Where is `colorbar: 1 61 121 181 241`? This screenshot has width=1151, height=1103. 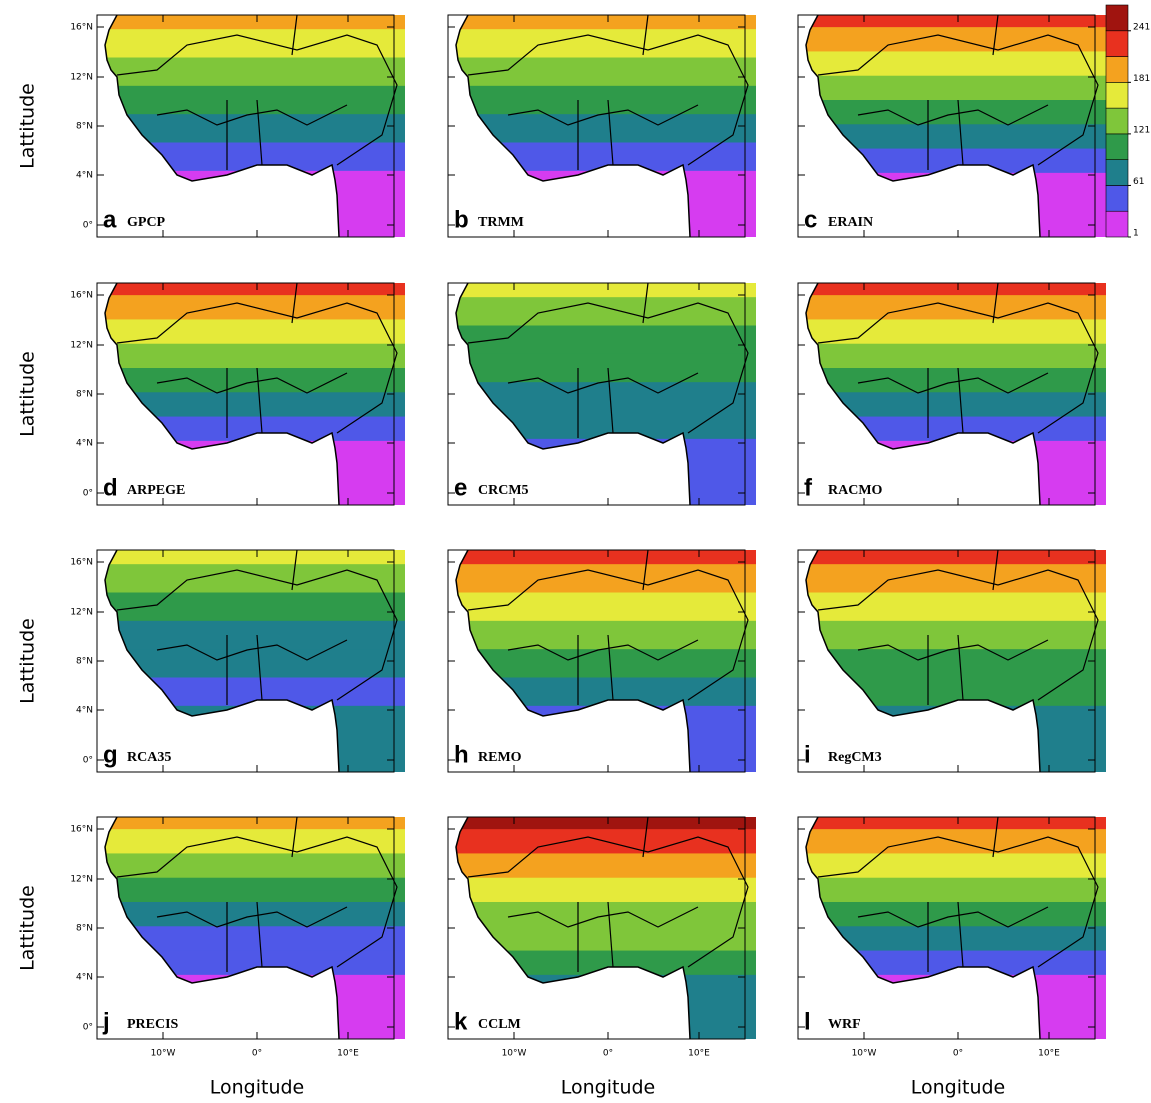 colorbar: 1 61 121 181 241 is located at coordinates (1127, 121).